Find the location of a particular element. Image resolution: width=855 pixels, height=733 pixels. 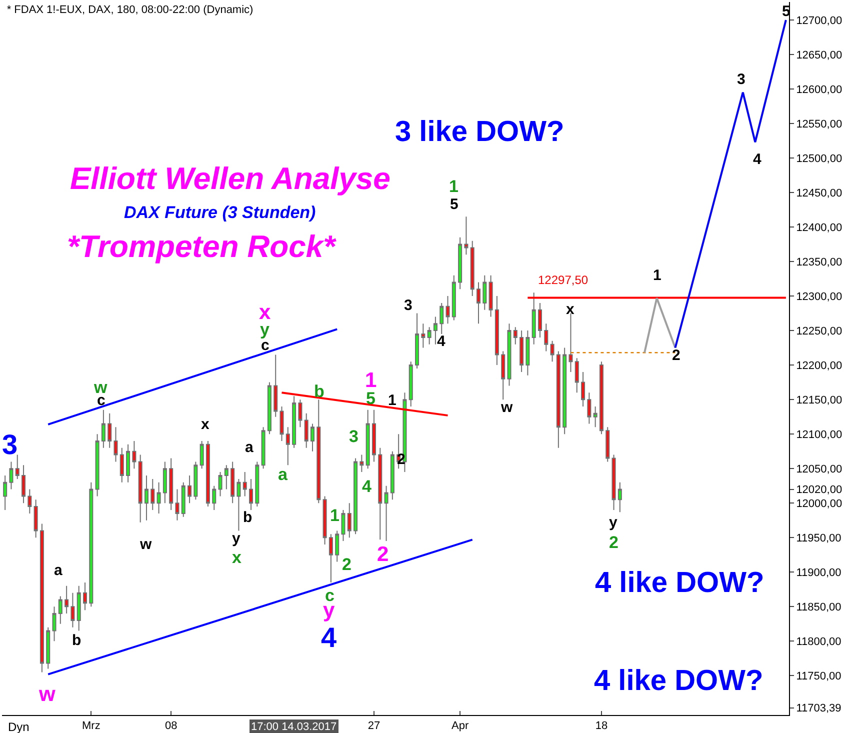

y-tick-label: 12450,00 is located at coordinates (819, 193).